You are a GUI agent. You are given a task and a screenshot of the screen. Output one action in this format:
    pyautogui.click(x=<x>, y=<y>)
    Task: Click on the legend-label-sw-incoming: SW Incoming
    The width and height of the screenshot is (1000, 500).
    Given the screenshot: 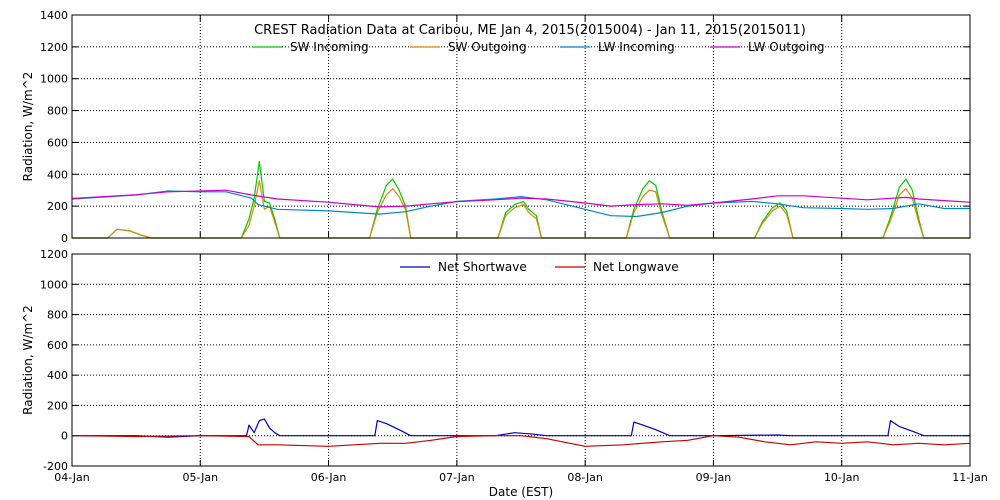 What is the action you would take?
    pyautogui.click(x=329, y=47)
    